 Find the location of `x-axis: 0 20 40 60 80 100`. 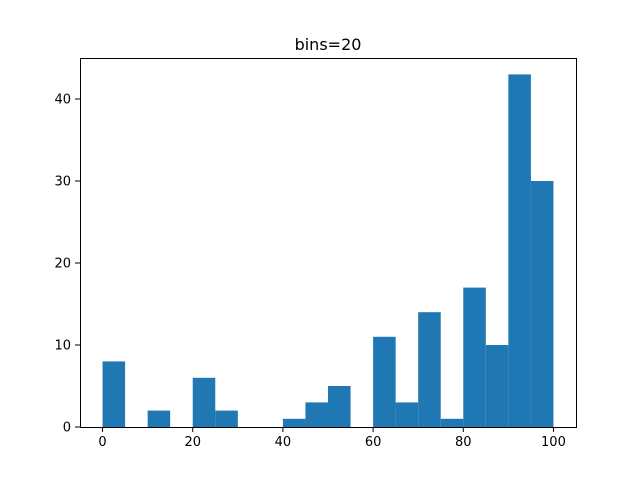

x-axis: 0 20 40 60 80 100 is located at coordinates (332, 438).